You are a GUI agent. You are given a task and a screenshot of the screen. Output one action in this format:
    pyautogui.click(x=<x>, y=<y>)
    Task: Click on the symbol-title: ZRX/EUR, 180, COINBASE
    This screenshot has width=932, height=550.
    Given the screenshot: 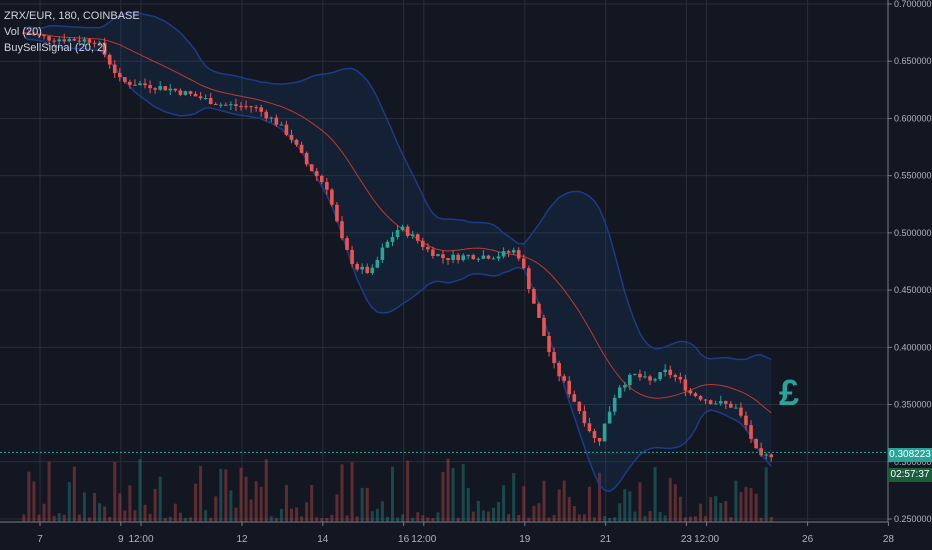 What is the action you would take?
    pyautogui.click(x=72, y=16)
    